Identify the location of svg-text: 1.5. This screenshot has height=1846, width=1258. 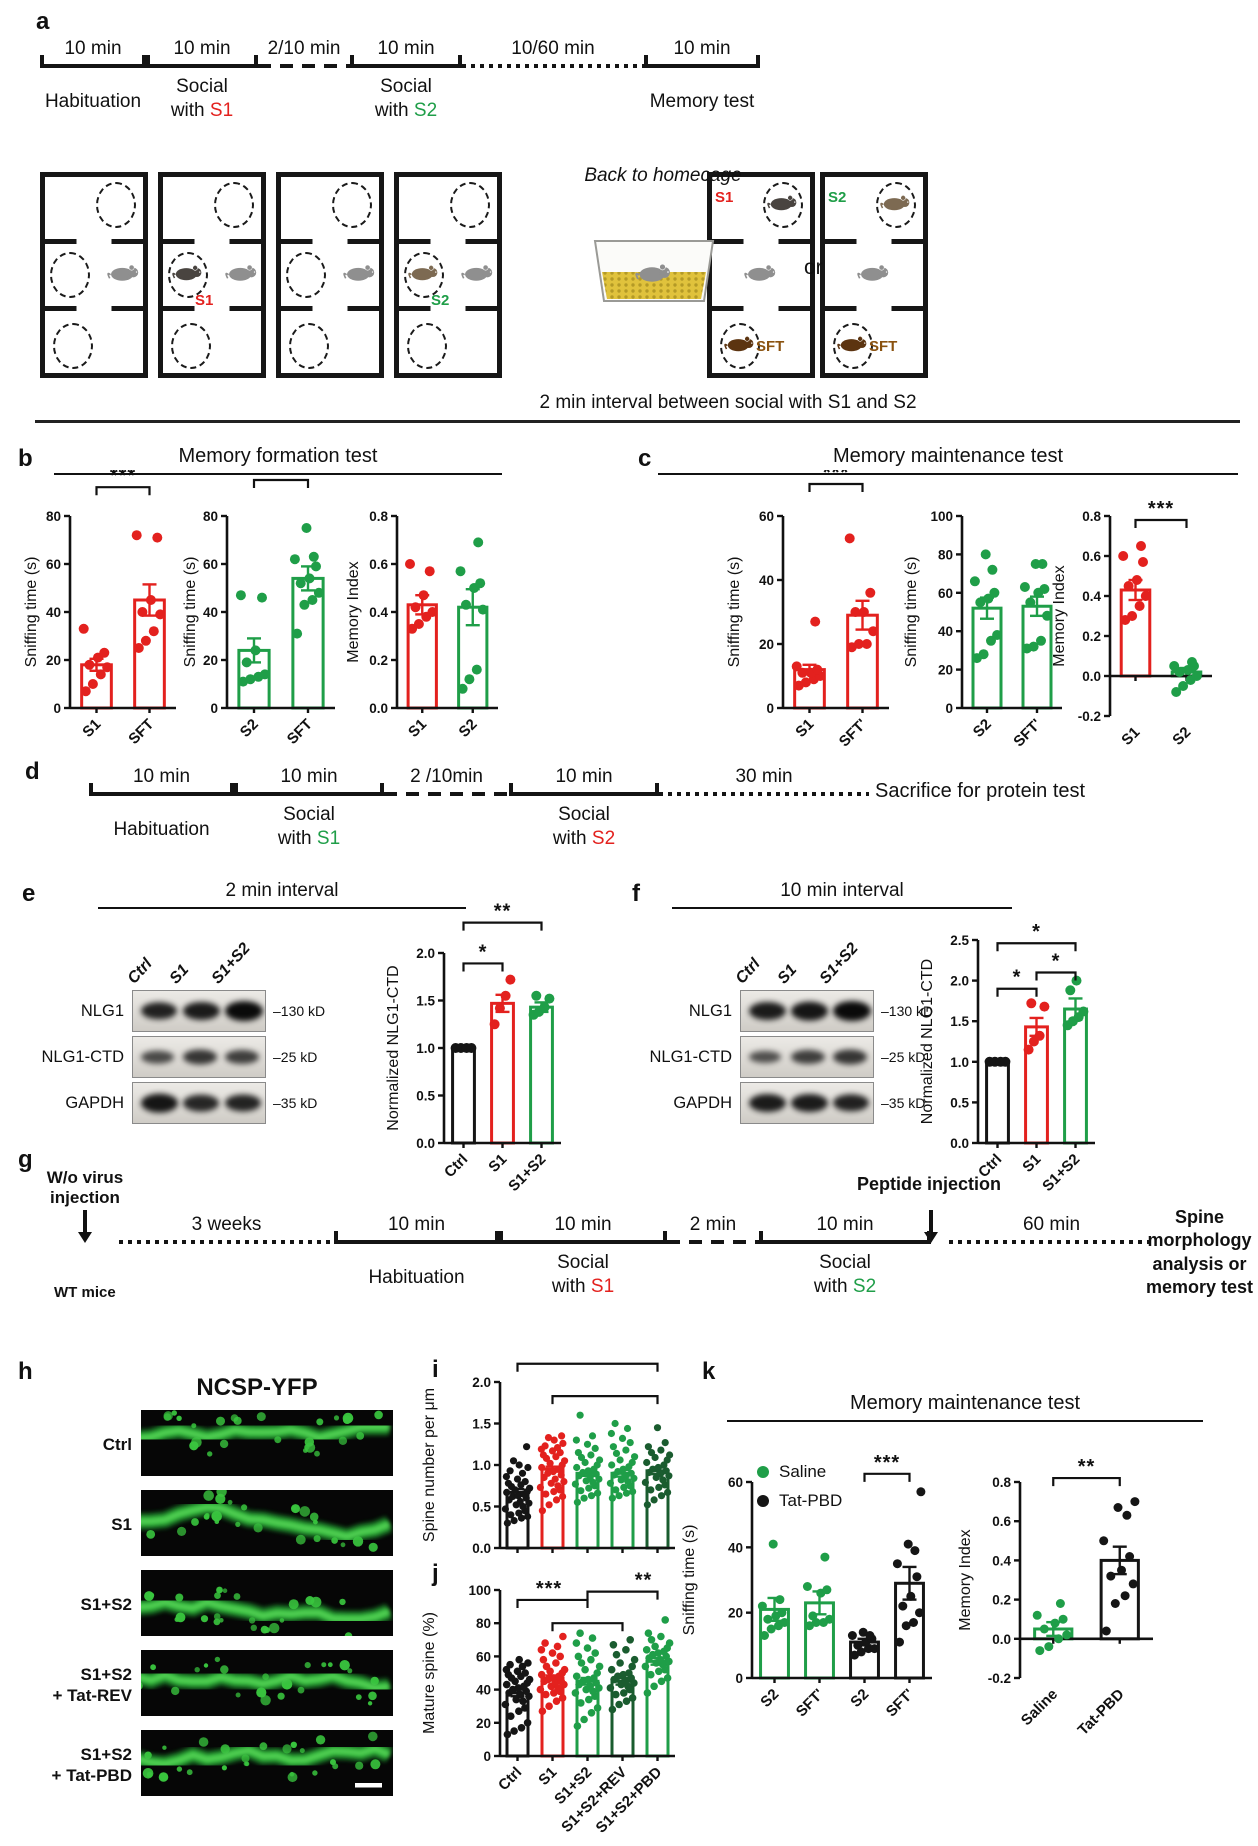
(481, 1424).